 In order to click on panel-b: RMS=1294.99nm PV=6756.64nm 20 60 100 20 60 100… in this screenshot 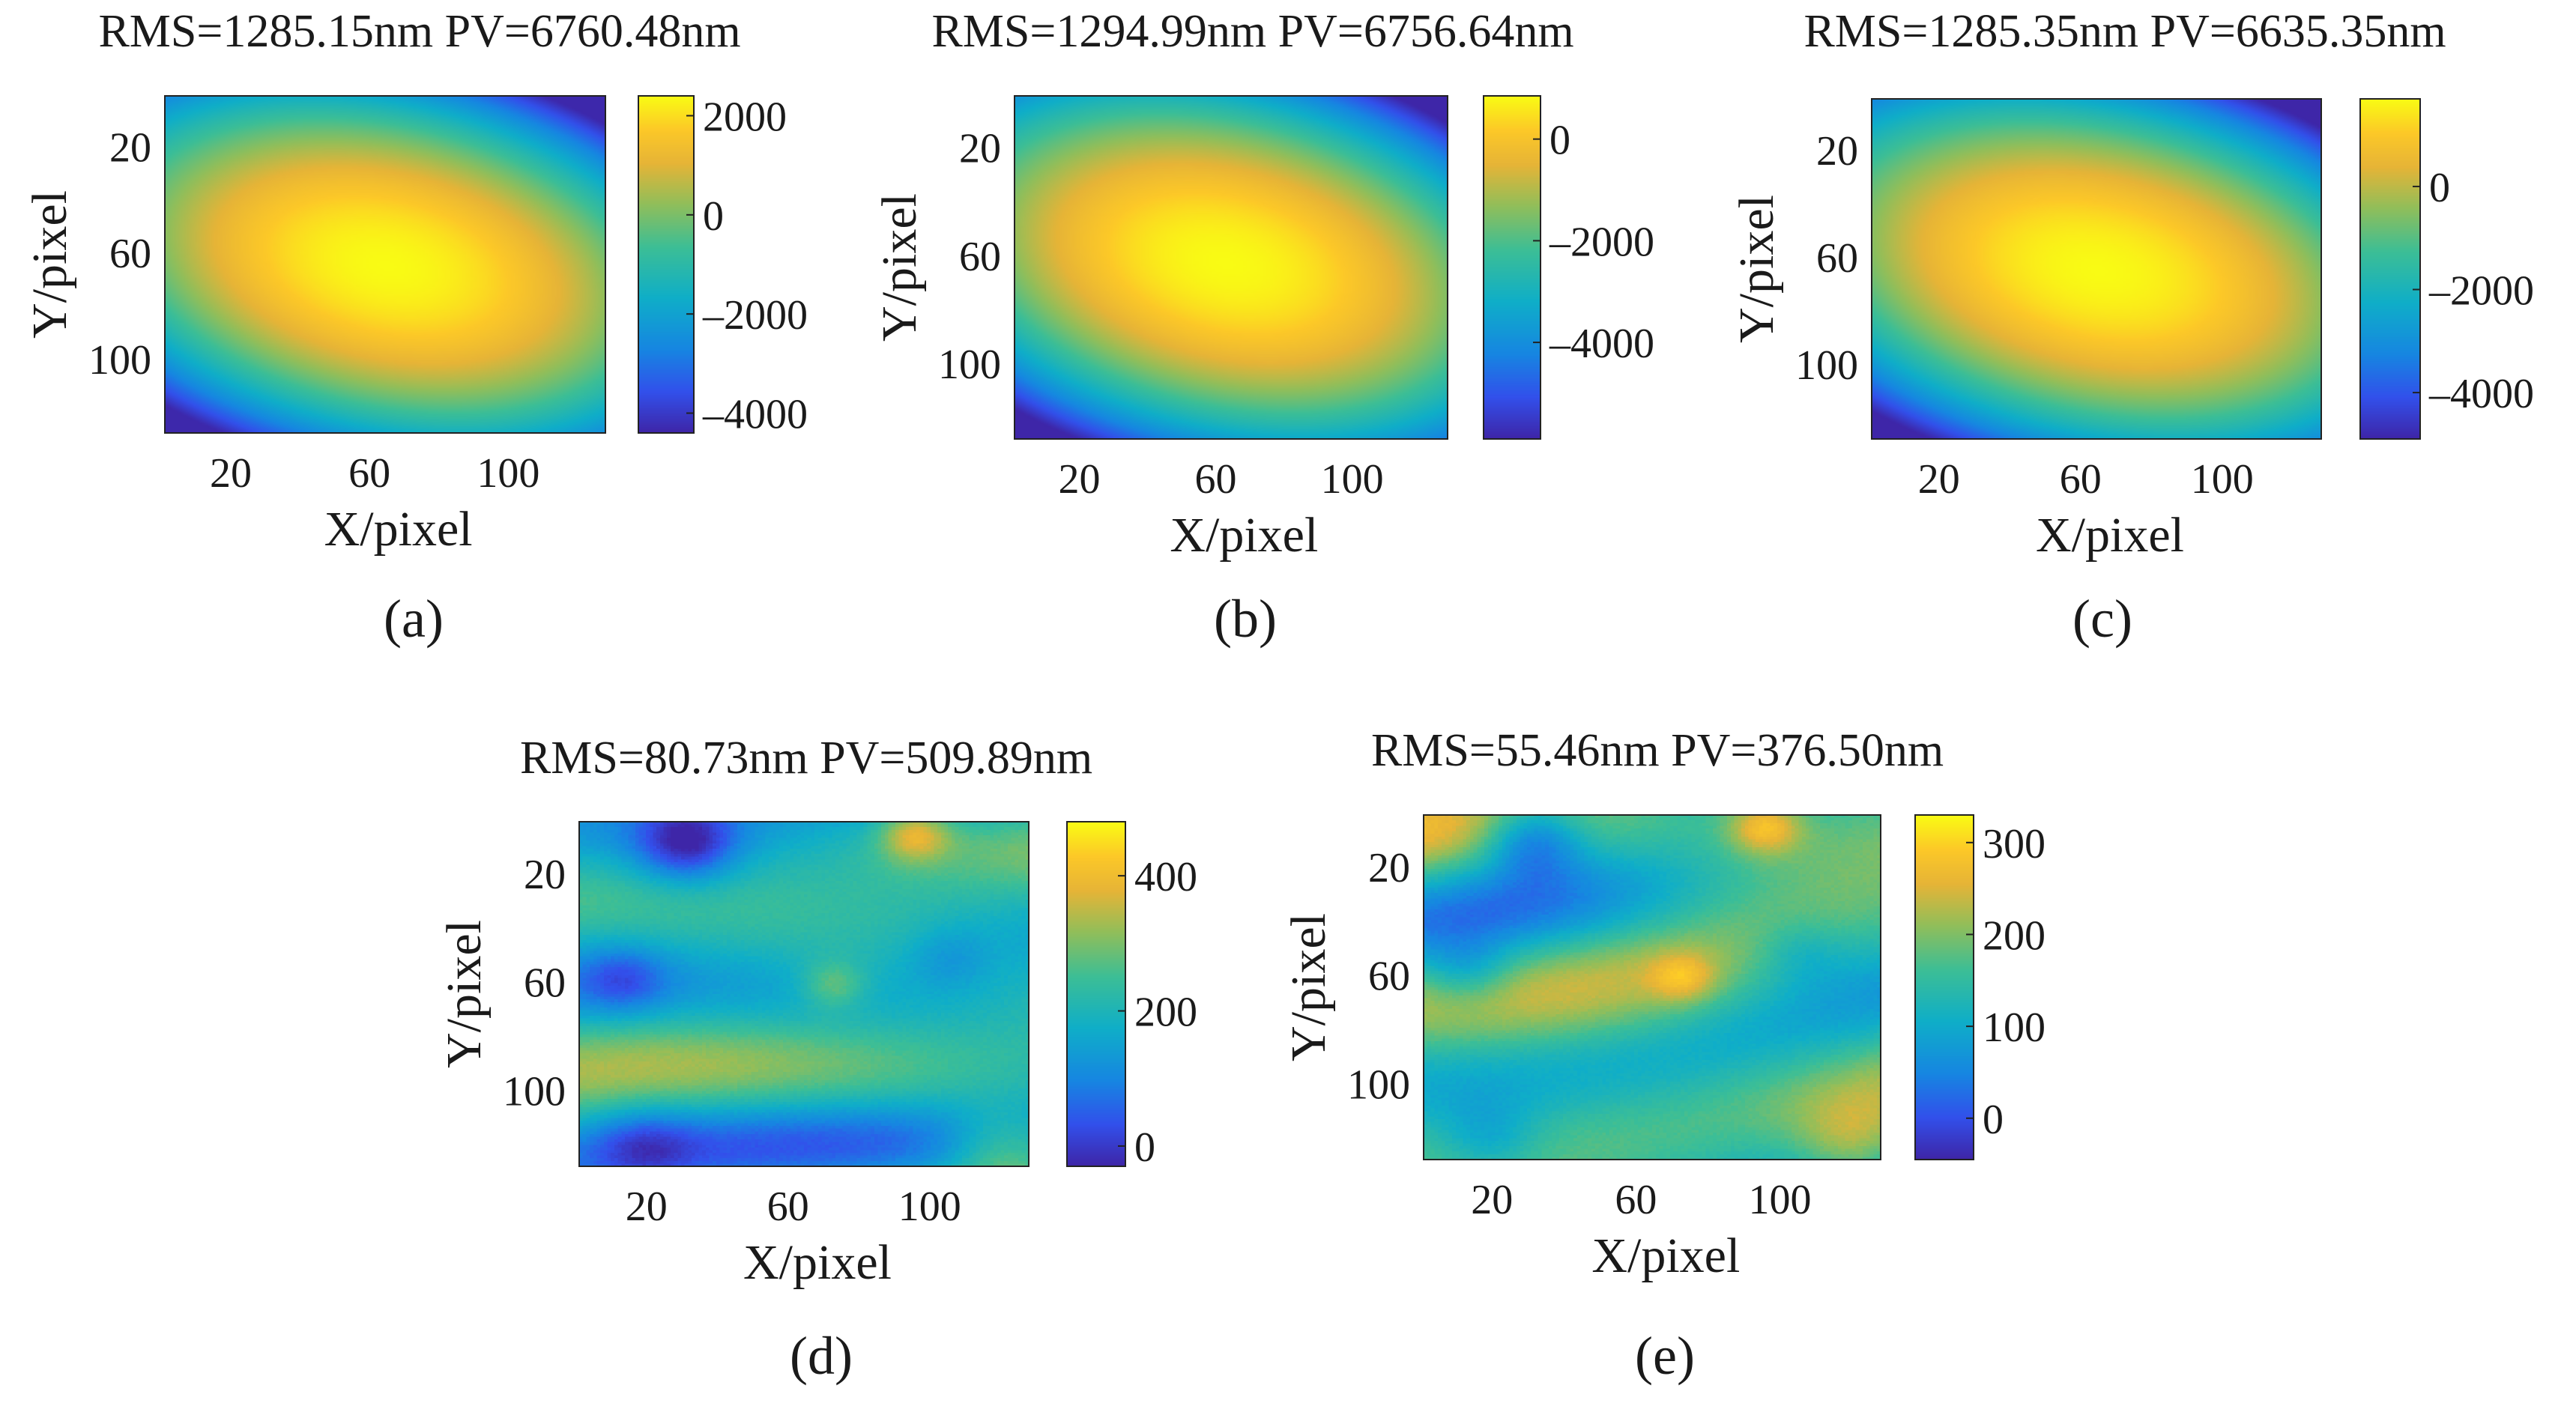, I will do `click(1263, 327)`.